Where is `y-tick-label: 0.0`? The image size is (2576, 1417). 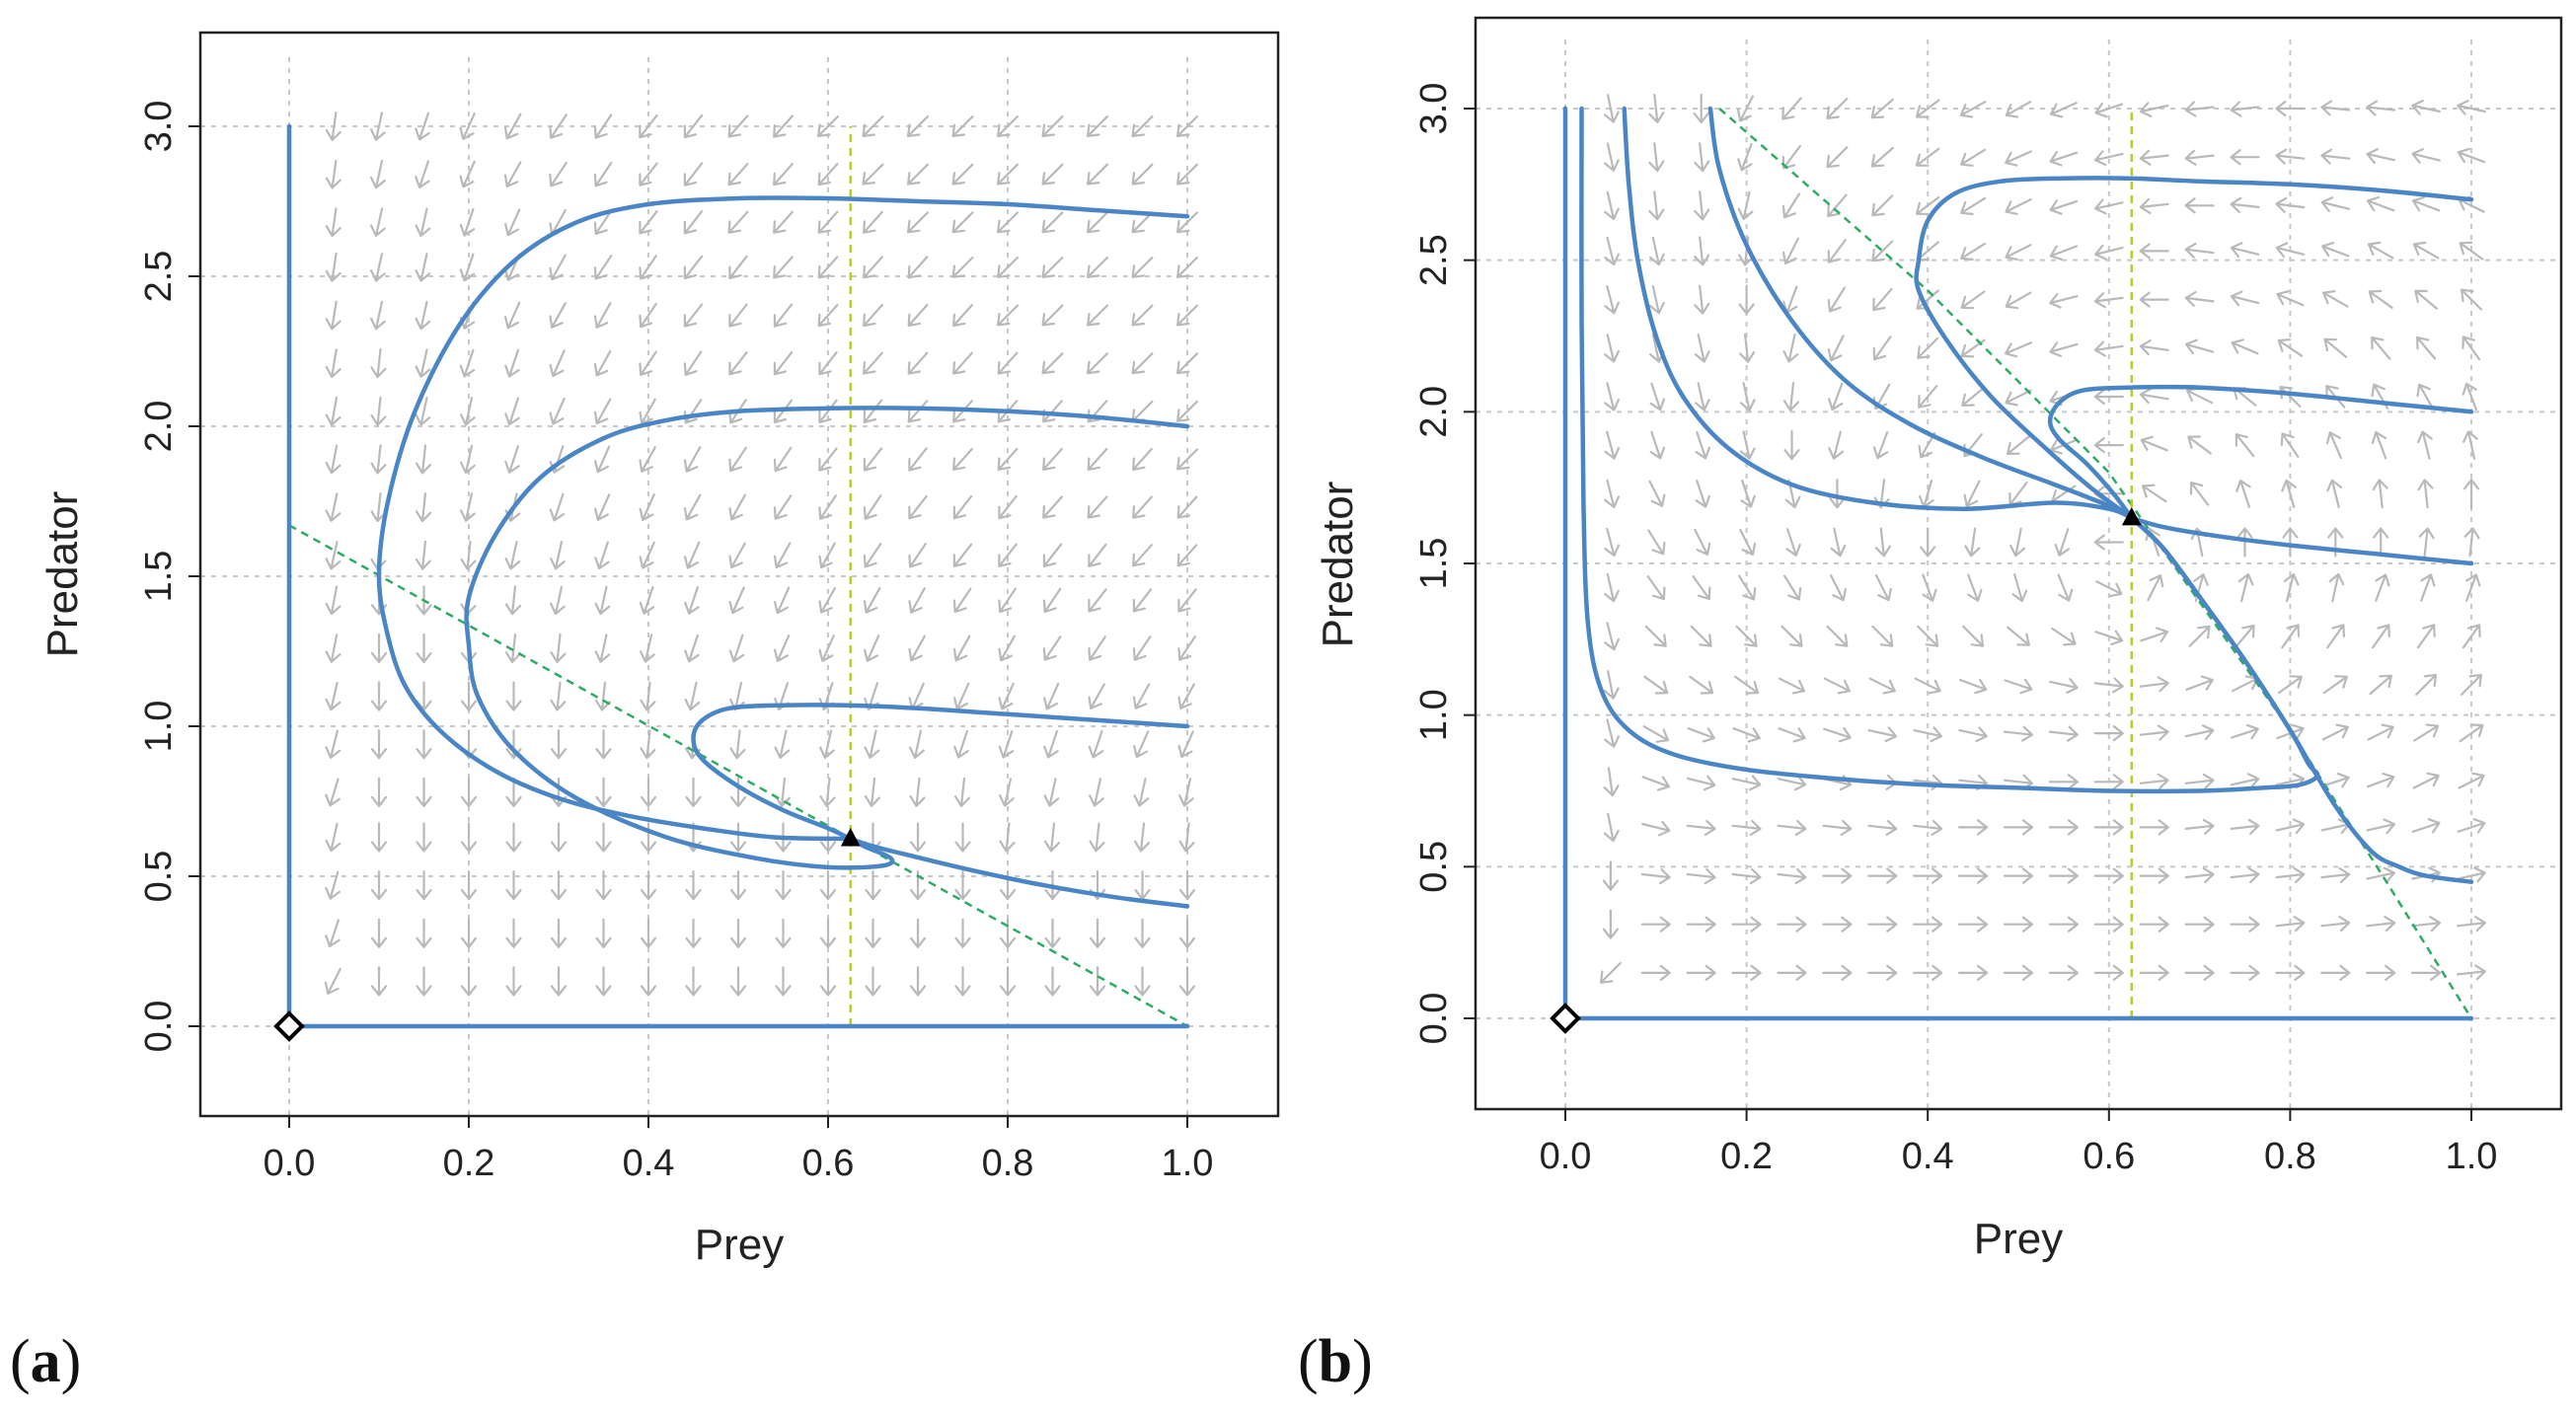
y-tick-label: 0.0 is located at coordinates (1434, 1019).